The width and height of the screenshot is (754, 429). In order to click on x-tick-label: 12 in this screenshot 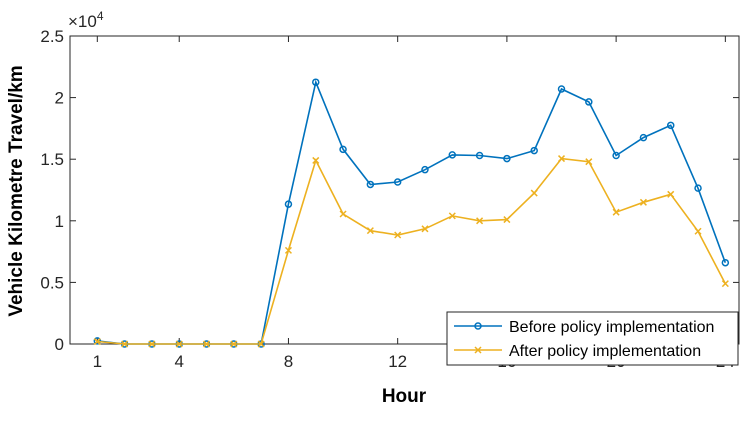, I will do `click(397, 361)`.